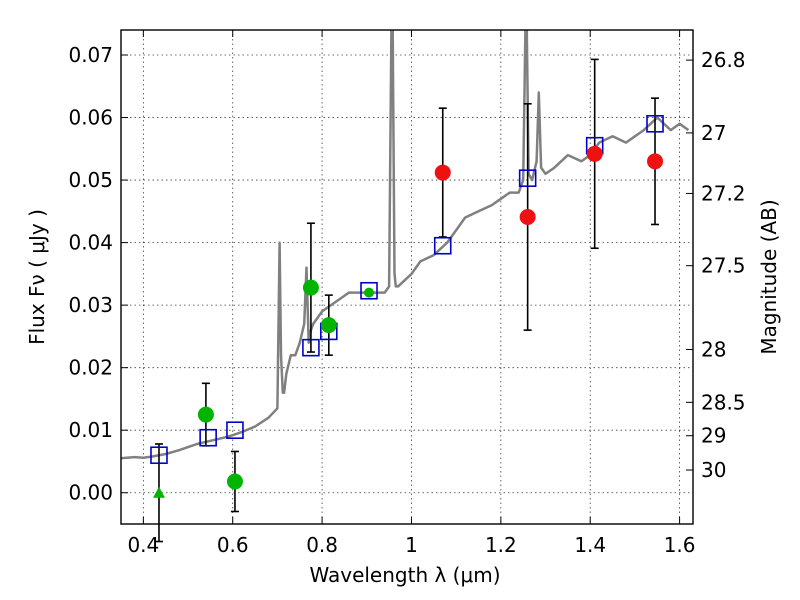  What do you see at coordinates (723, 60) in the screenshot?
I see `magnitude-tick-label: 26.8` at bounding box center [723, 60].